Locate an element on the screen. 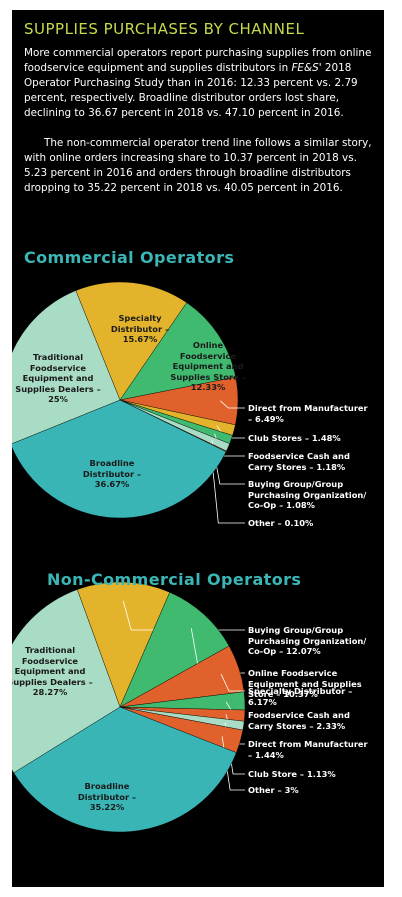 This screenshot has height=897, width=402. chart-title: Non-Commercial Operators is located at coordinates (174, 579).